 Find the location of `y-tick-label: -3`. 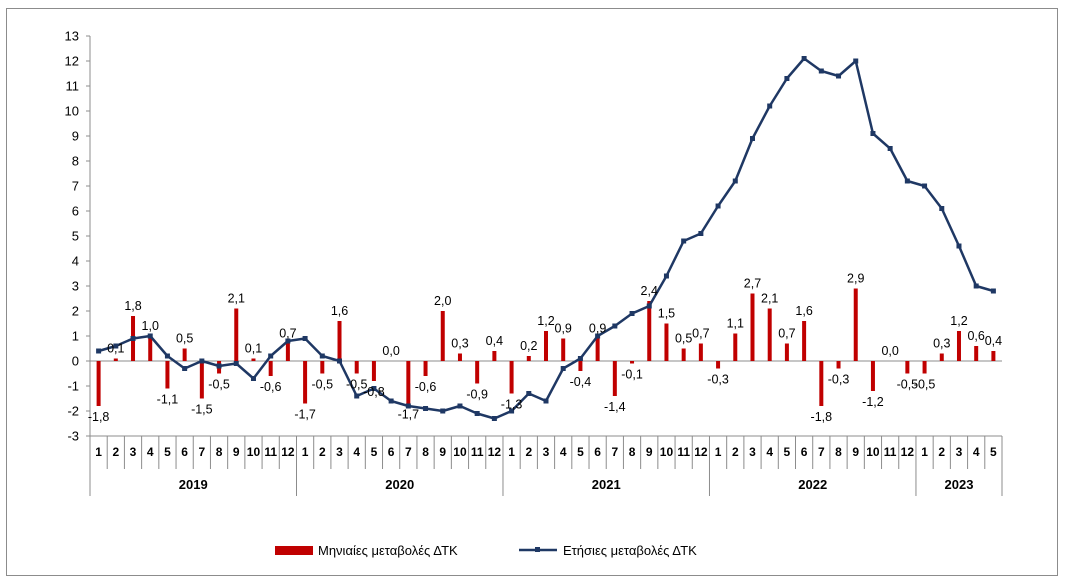

y-tick-label: -3 is located at coordinates (73, 436).